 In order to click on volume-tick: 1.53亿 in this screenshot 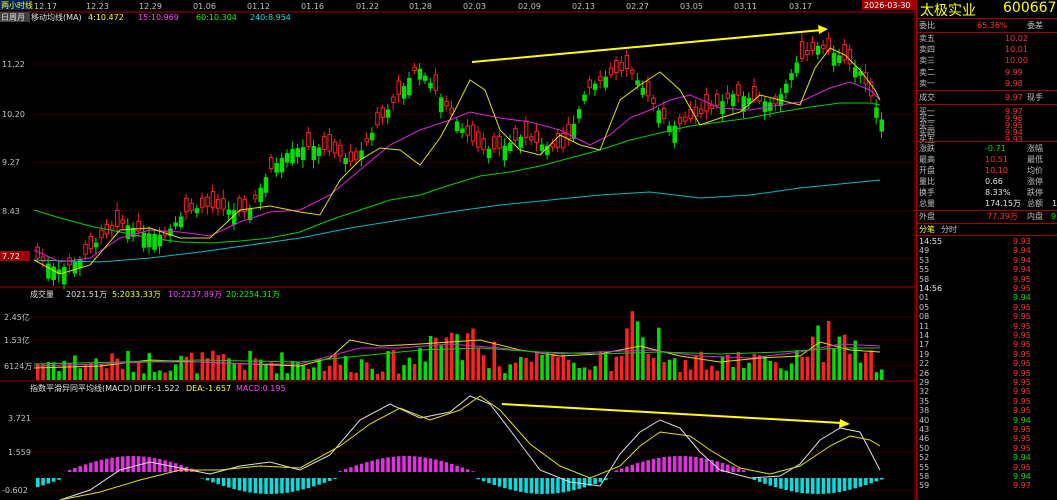, I will do `click(17, 340)`.